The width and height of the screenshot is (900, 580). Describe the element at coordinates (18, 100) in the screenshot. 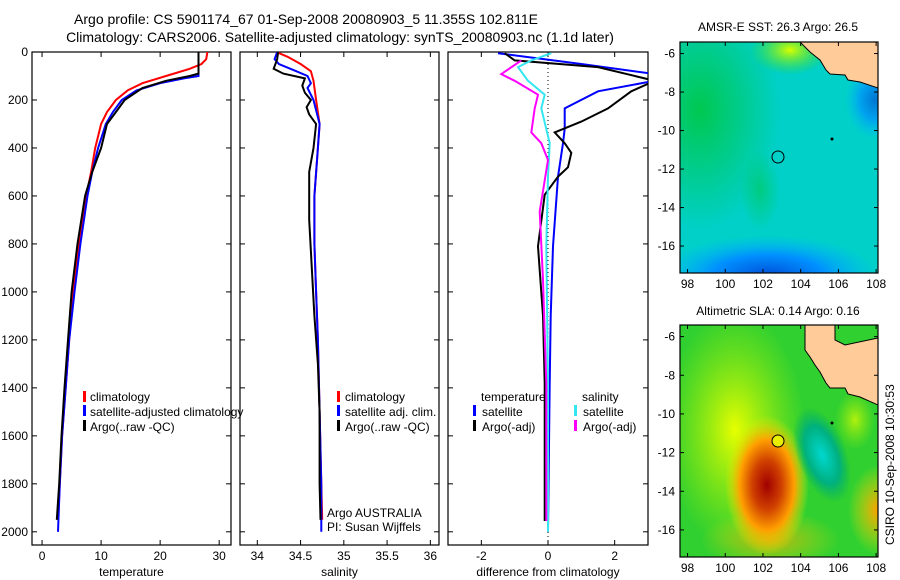

I see `y-tick-label: 200` at that location.